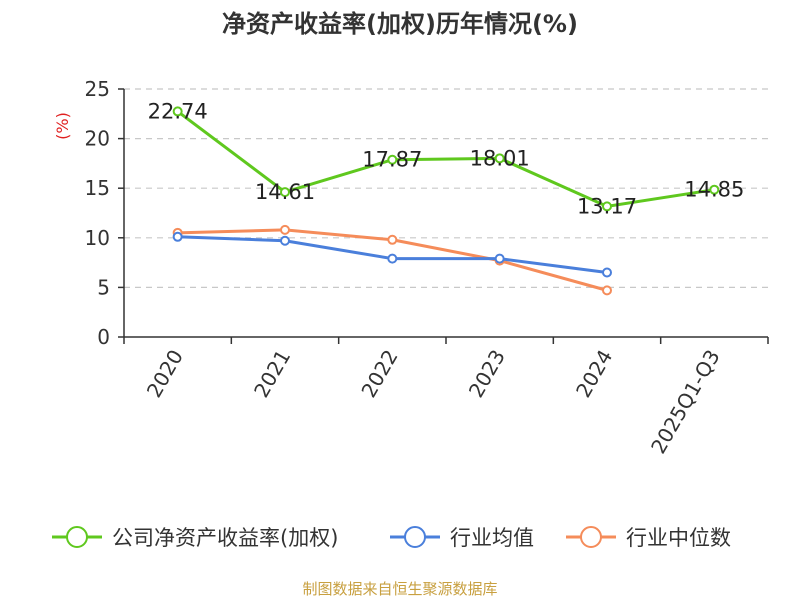  What do you see at coordinates (225, 538) in the screenshot?
I see `legend-label: 公司净资产收益率(加权)` at bounding box center [225, 538].